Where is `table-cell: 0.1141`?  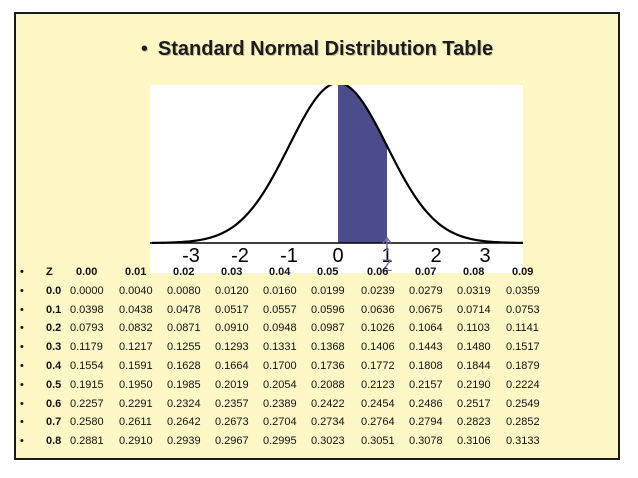 table-cell: 0.1141 is located at coordinates (522, 328).